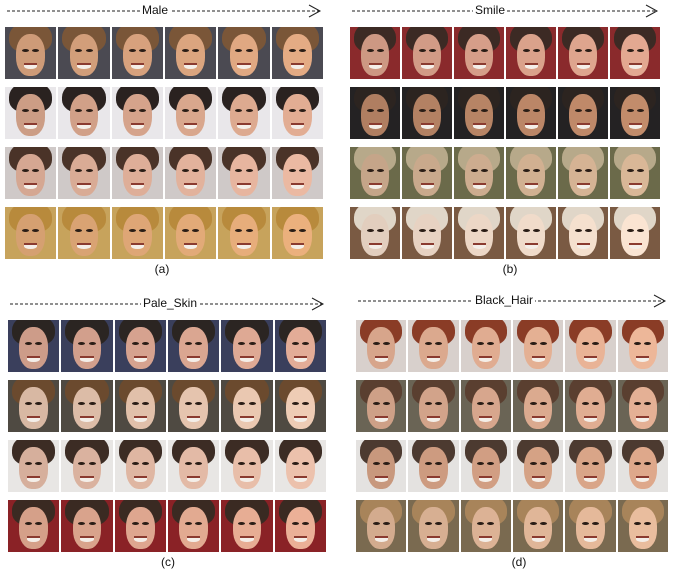 This screenshot has height=573, width=676. What do you see at coordinates (170, 303) in the screenshot?
I see `attribute-label: Pale_Skin` at bounding box center [170, 303].